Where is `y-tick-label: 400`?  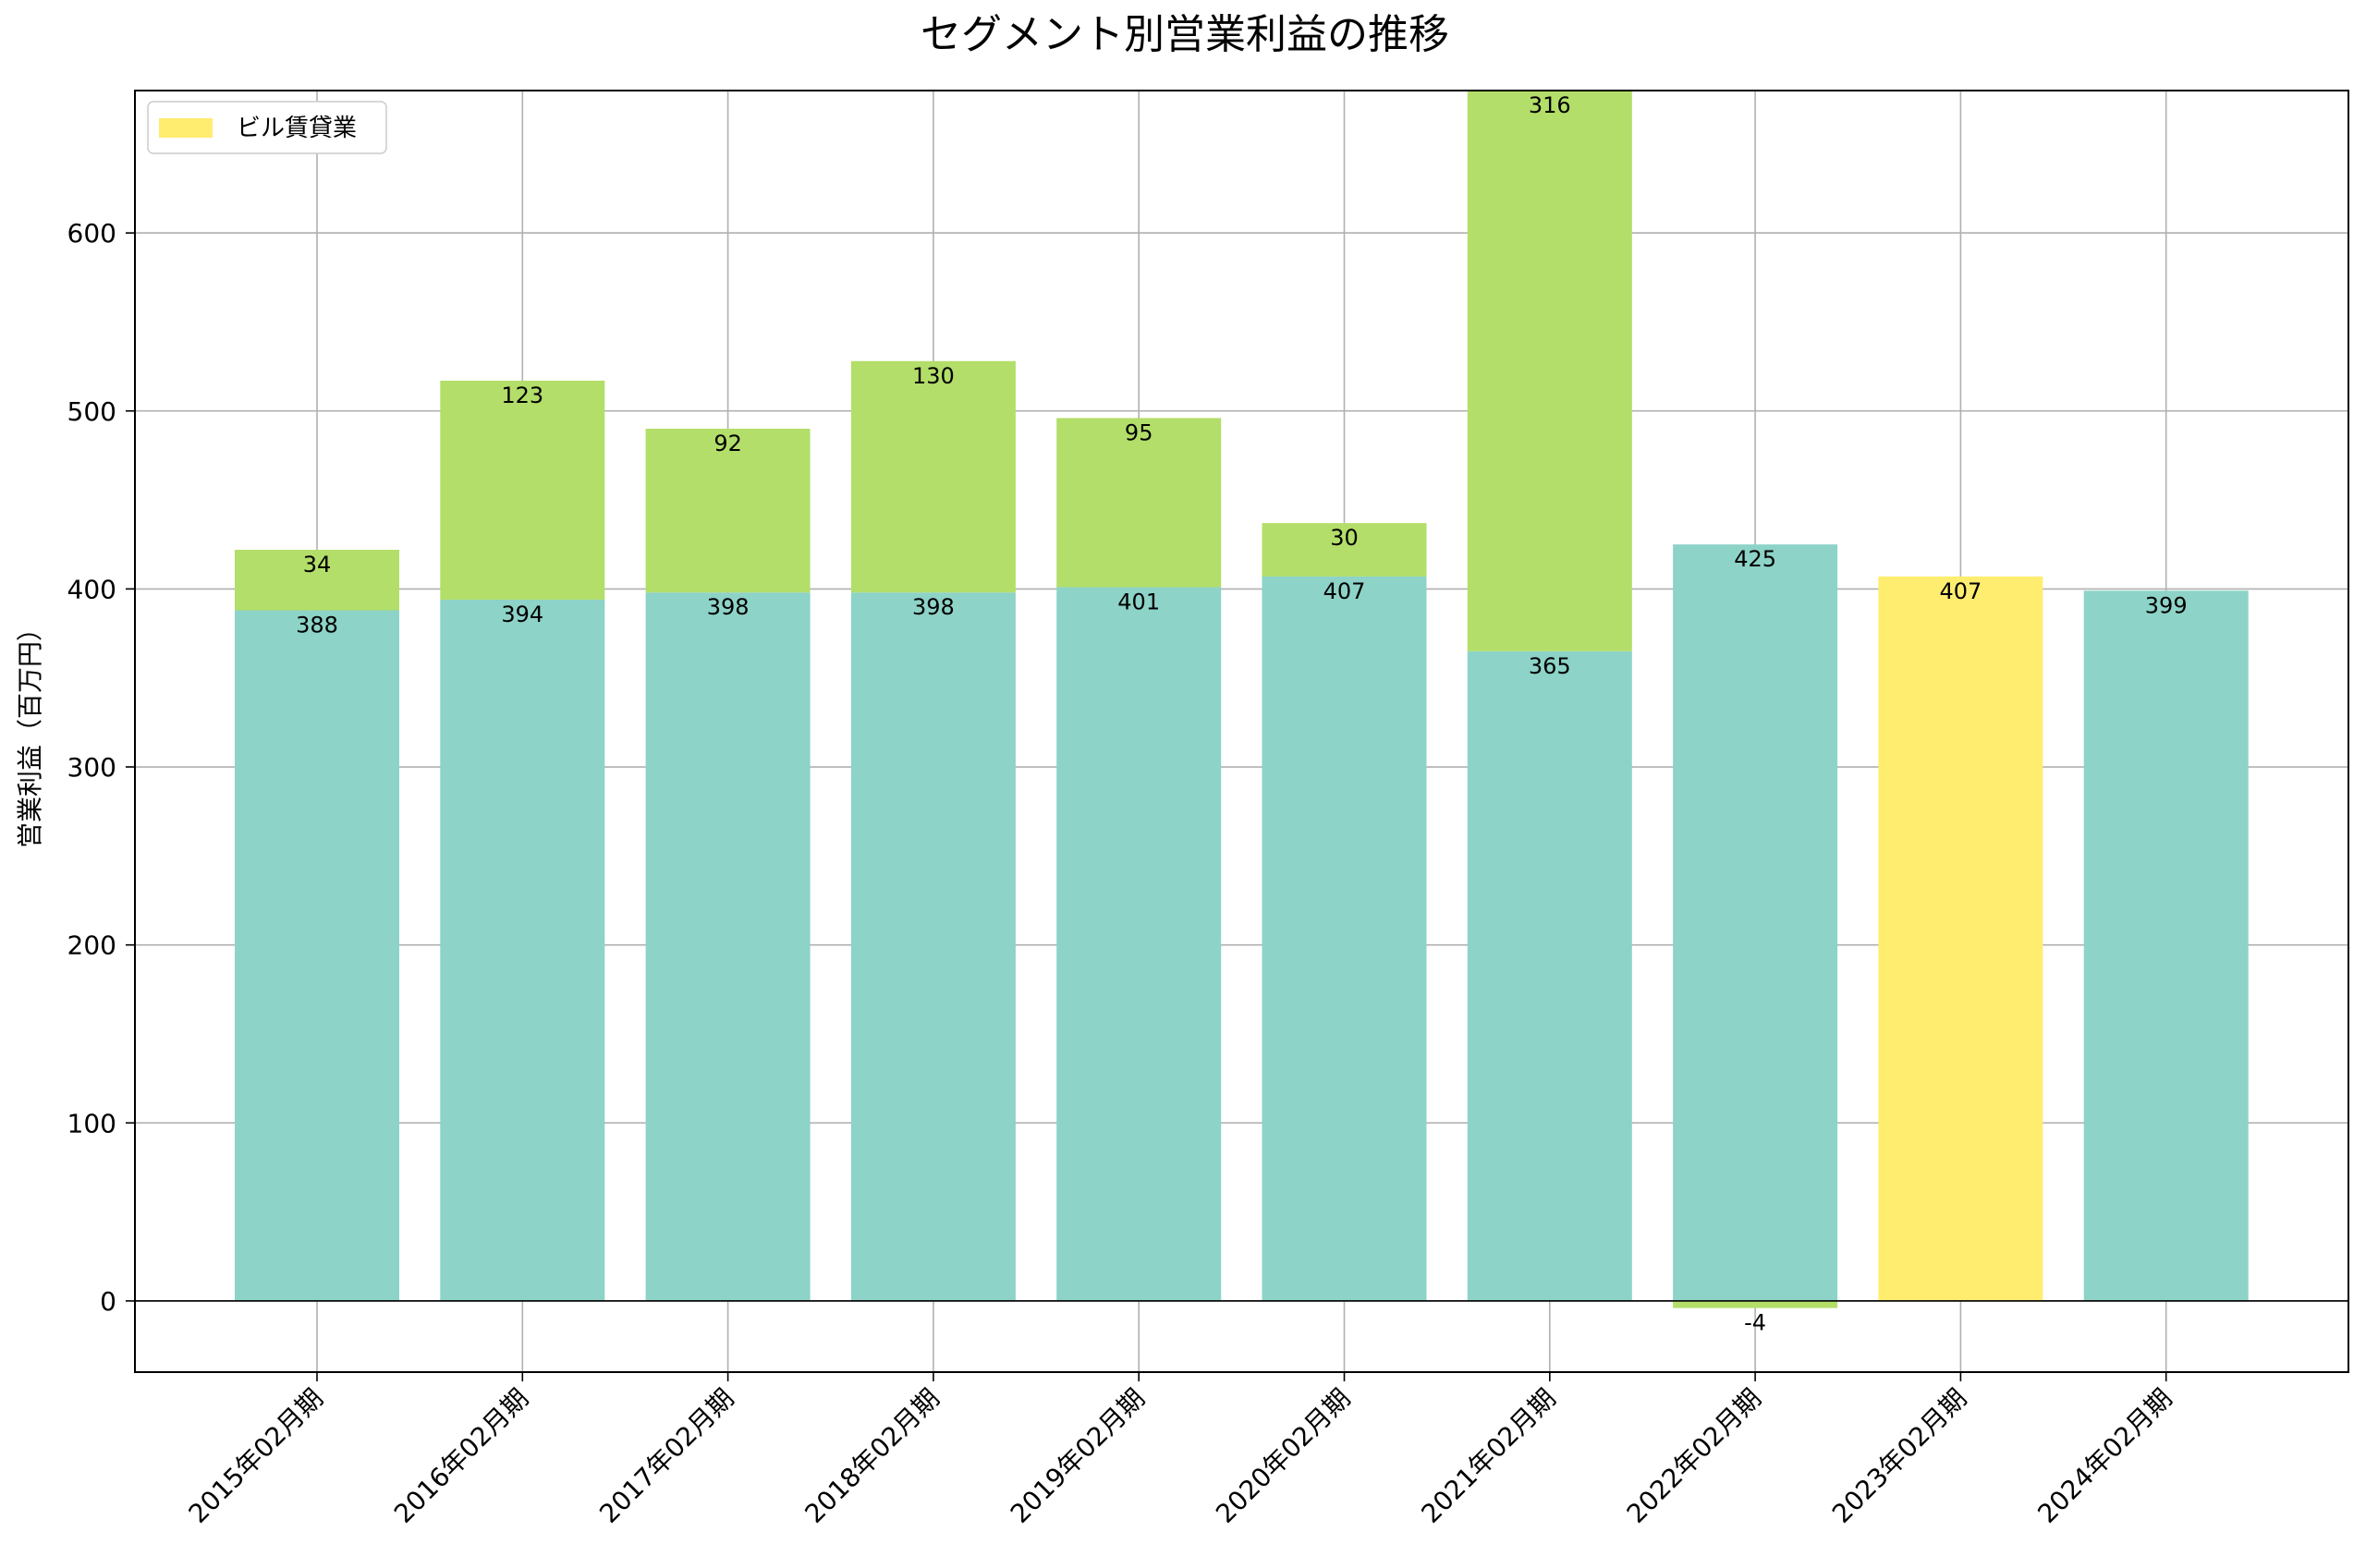
y-tick-label: 400 is located at coordinates (92, 589).